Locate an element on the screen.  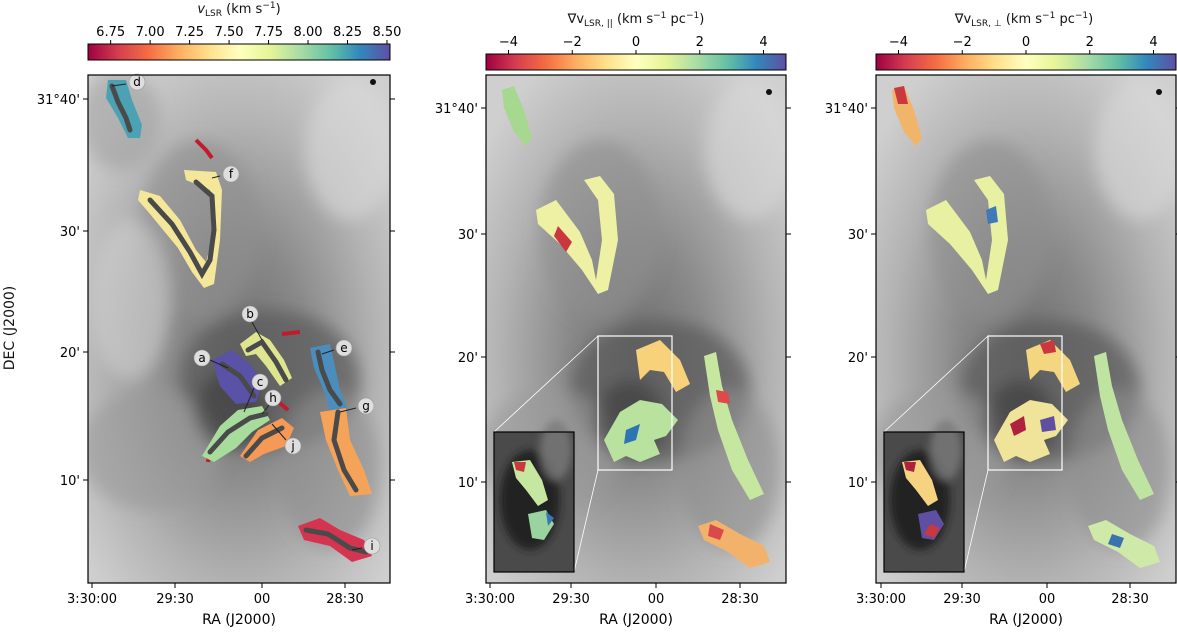
filament-g-spine is located at coordinates (345, 451).